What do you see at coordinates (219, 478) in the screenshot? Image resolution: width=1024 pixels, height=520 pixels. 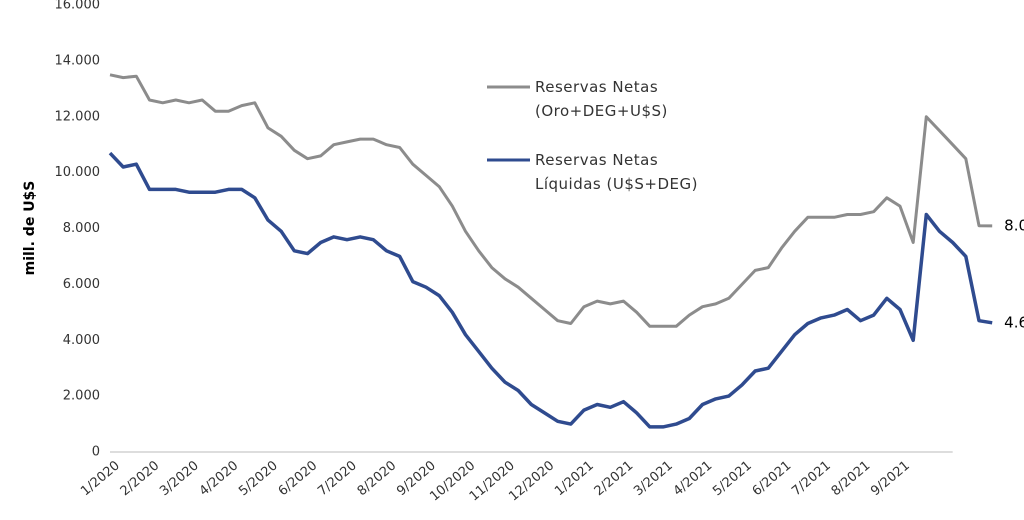 I see `x-tick-label: 4/2020` at bounding box center [219, 478].